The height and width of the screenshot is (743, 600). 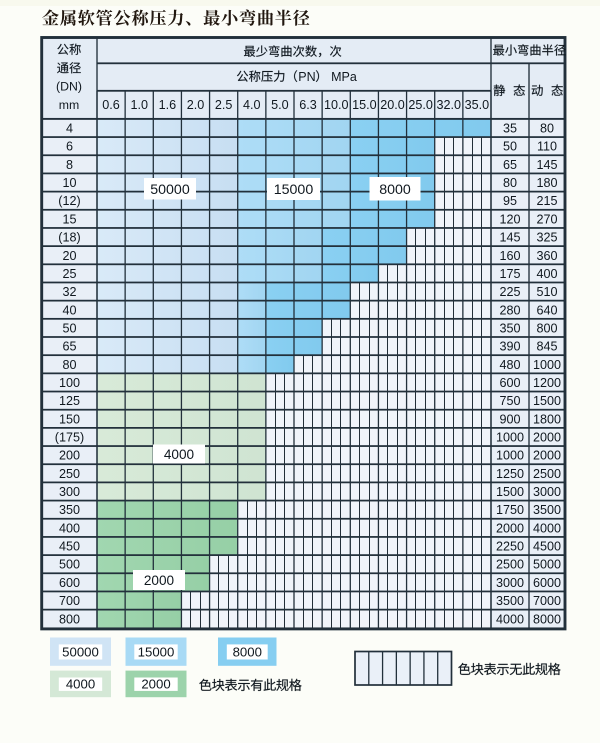 What do you see at coordinates (510, 129) in the screenshot?
I see `svg-text: 35` at bounding box center [510, 129].